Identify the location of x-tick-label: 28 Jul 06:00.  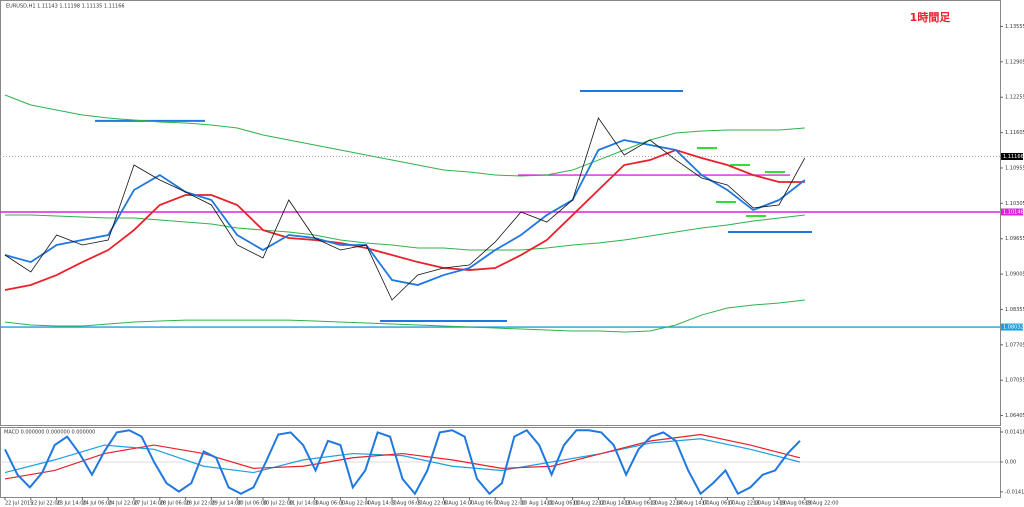
(175, 504).